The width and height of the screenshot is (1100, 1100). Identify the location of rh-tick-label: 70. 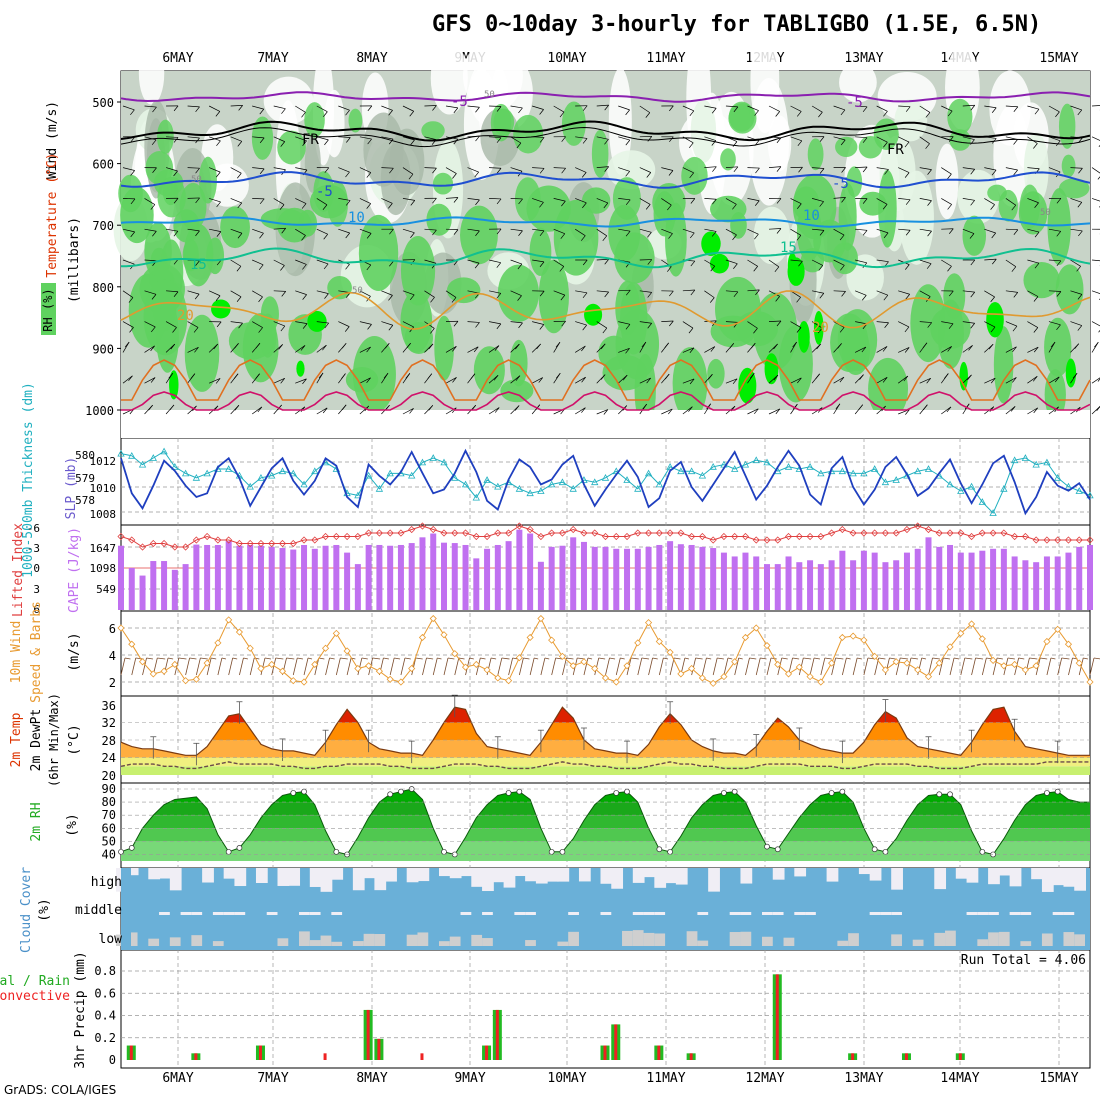
(109, 815).